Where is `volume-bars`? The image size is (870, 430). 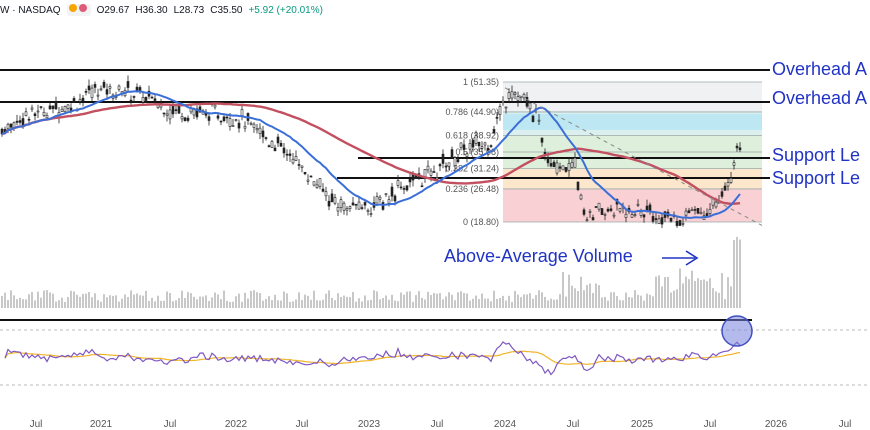
volume-bars is located at coordinates (371, 272).